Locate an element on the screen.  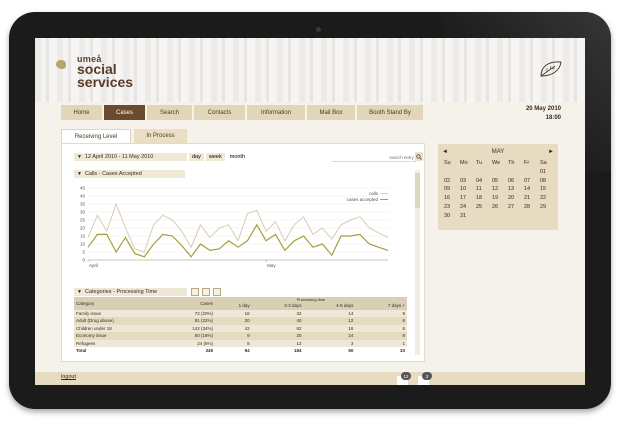
y-tick-label: 5 is located at coordinates (83, 252).